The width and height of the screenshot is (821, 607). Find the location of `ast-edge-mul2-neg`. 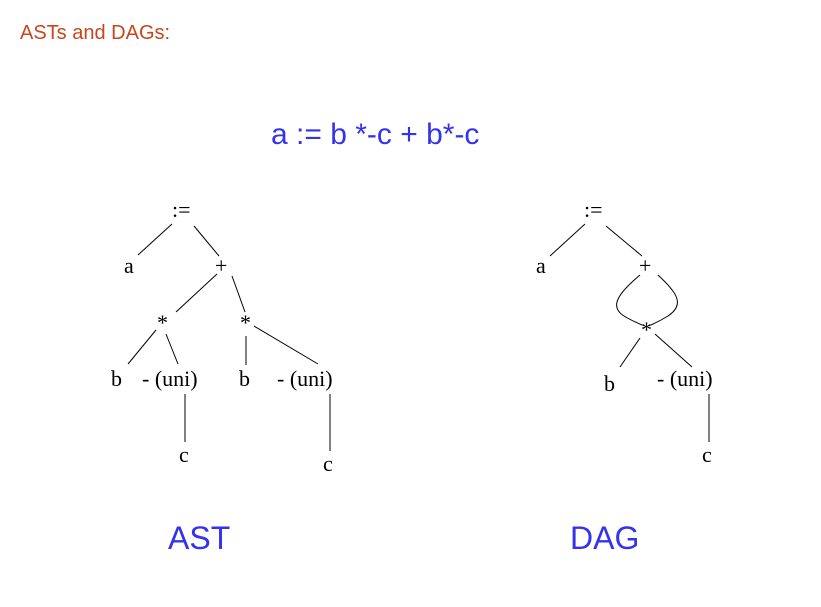

ast-edge-mul2-neg is located at coordinates (286, 345).